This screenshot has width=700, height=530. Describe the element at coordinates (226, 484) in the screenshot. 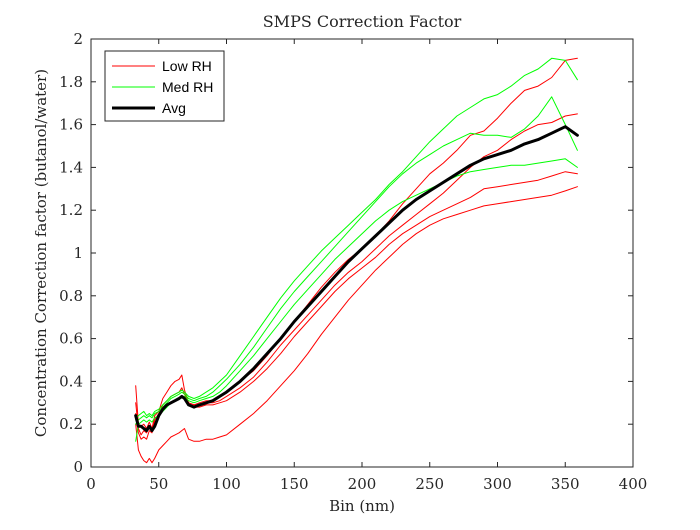

I see `x-tick-label: 100` at that location.